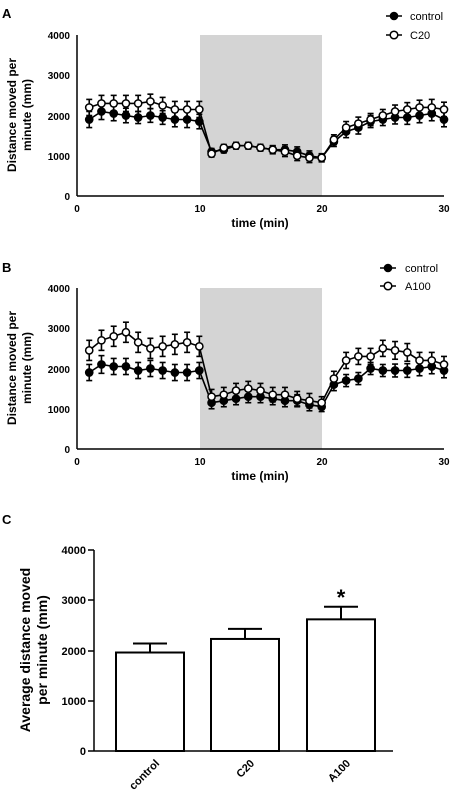  What do you see at coordinates (245, 769) in the screenshot?
I see `panel-c-x-tick-label: C20` at bounding box center [245, 769].